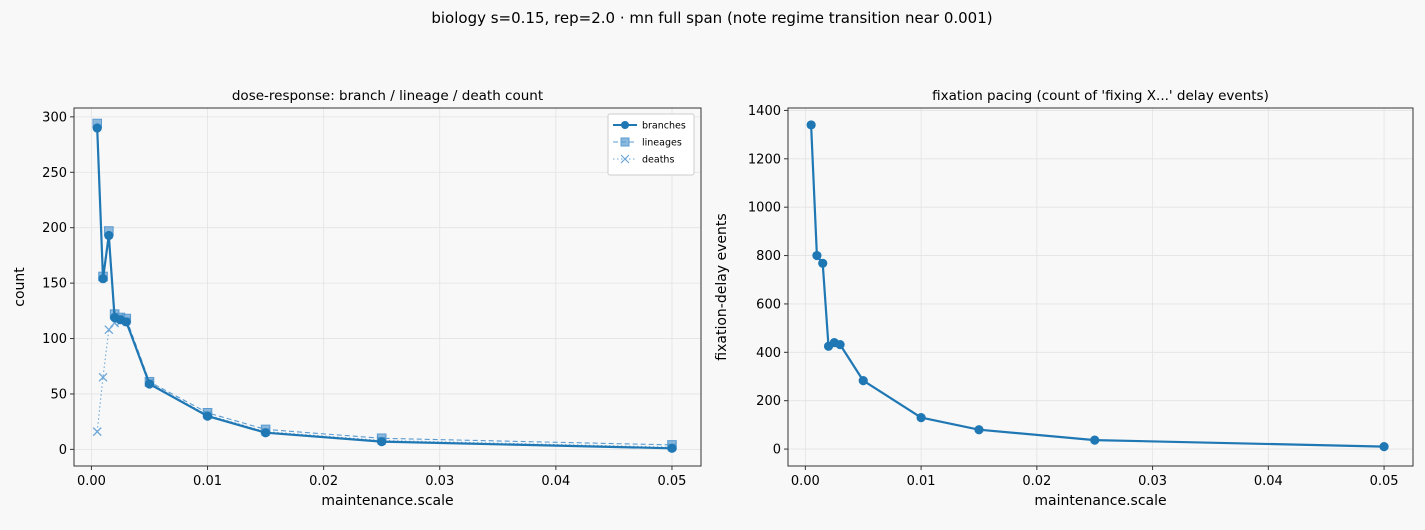 The height and width of the screenshot is (530, 1425). What do you see at coordinates (662, 143) in the screenshot?
I see `legend-label: lineages` at bounding box center [662, 143].